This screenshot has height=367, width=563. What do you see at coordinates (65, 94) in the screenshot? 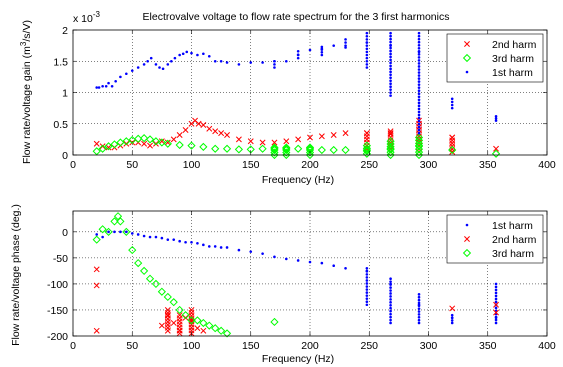
I see `y-tick-label: 1` at bounding box center [65, 94].